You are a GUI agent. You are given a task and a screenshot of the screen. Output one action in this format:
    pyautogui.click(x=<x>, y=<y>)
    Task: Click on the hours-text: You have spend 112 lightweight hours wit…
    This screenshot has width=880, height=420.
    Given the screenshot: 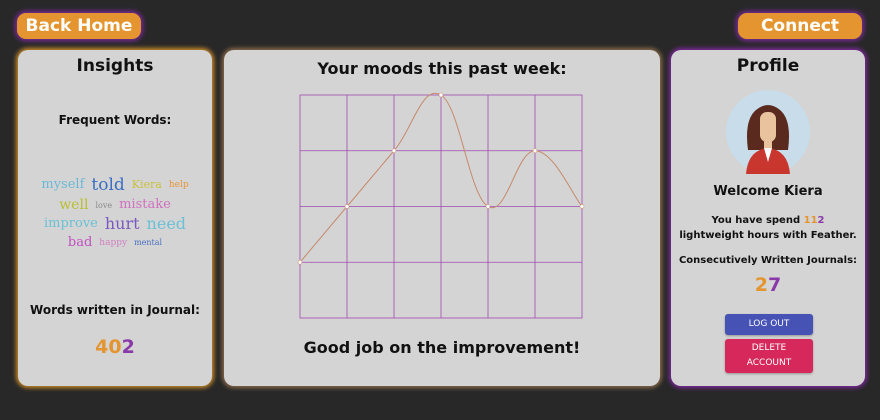 What is the action you would take?
    pyautogui.click(x=768, y=228)
    